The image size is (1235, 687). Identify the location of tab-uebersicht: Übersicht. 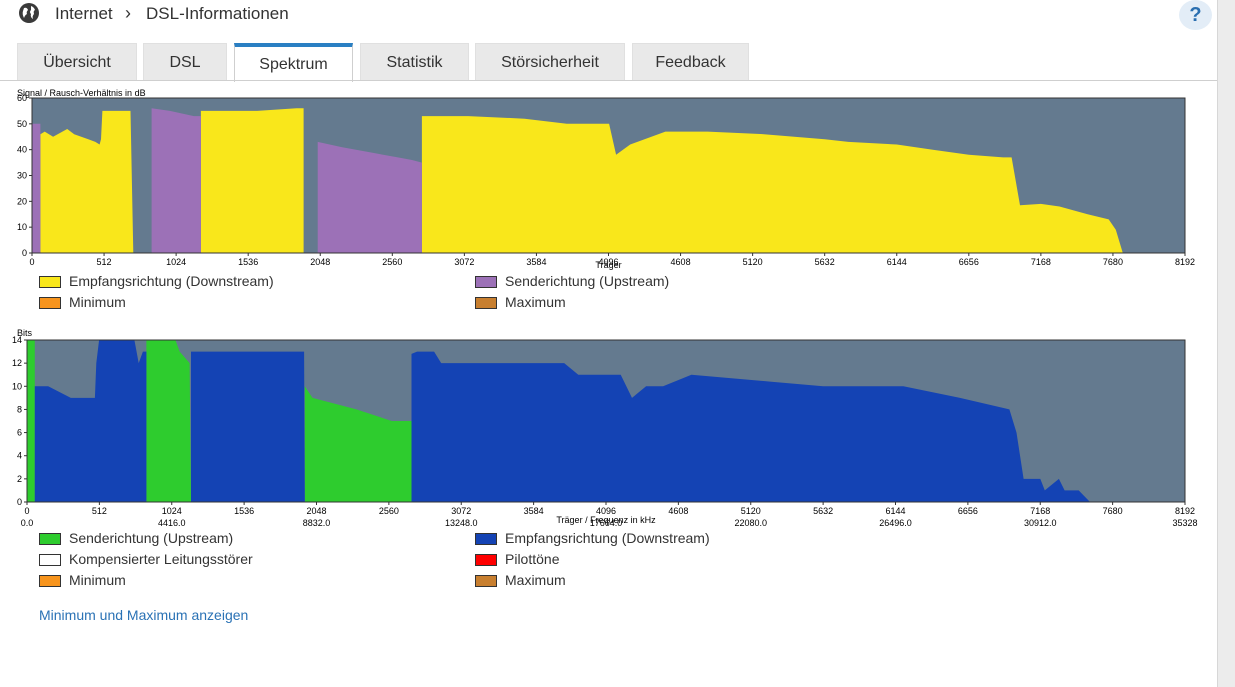
(77, 61).